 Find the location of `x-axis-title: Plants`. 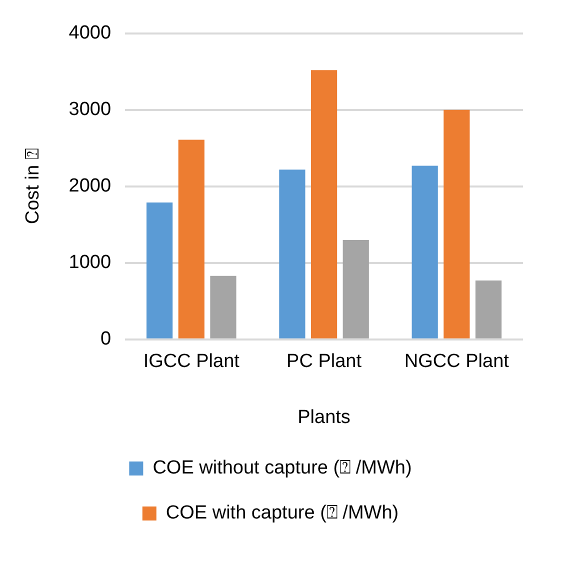

x-axis-title: Plants is located at coordinates (324, 417).